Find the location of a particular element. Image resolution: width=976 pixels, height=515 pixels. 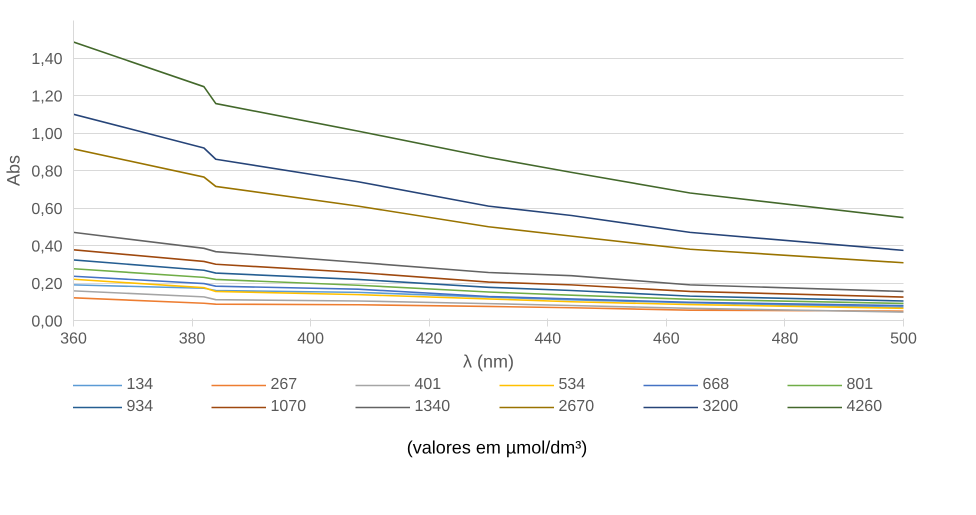

legend-label: 401 is located at coordinates (428, 385).